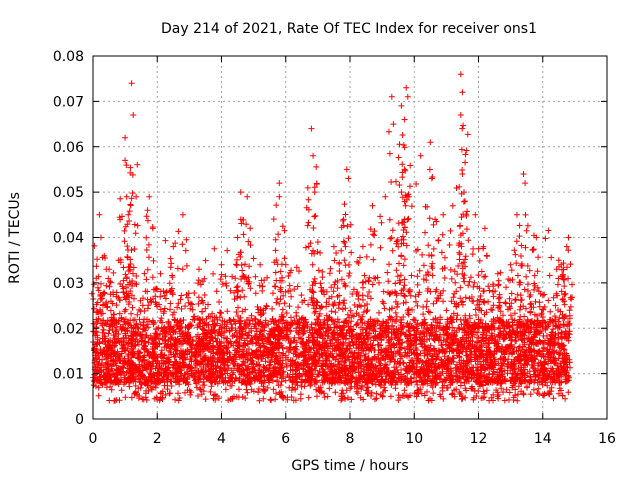 The width and height of the screenshot is (640, 480). I want to click on y-tick-label: 0.05, so click(68, 193).